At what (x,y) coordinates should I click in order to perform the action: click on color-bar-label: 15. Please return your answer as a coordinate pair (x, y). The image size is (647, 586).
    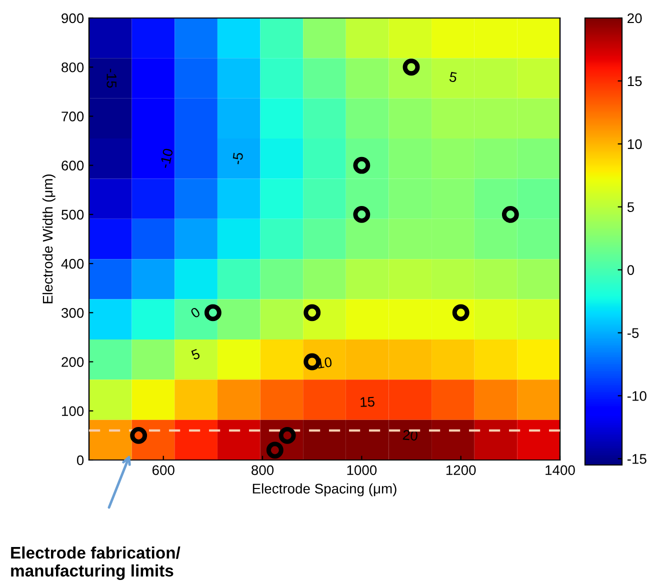
    Looking at the image, I should click on (635, 81).